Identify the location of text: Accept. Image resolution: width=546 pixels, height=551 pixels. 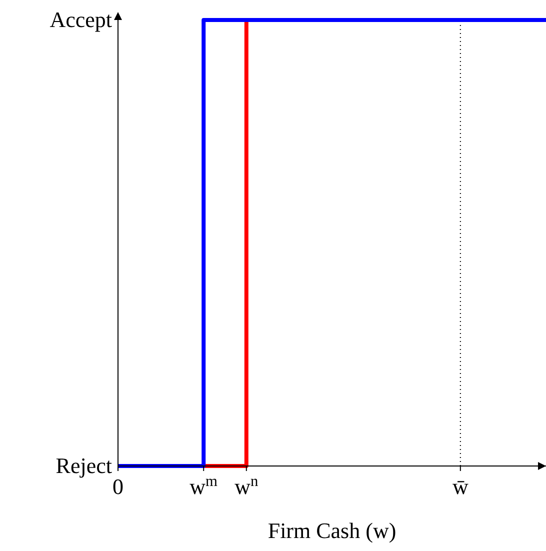
(81, 19).